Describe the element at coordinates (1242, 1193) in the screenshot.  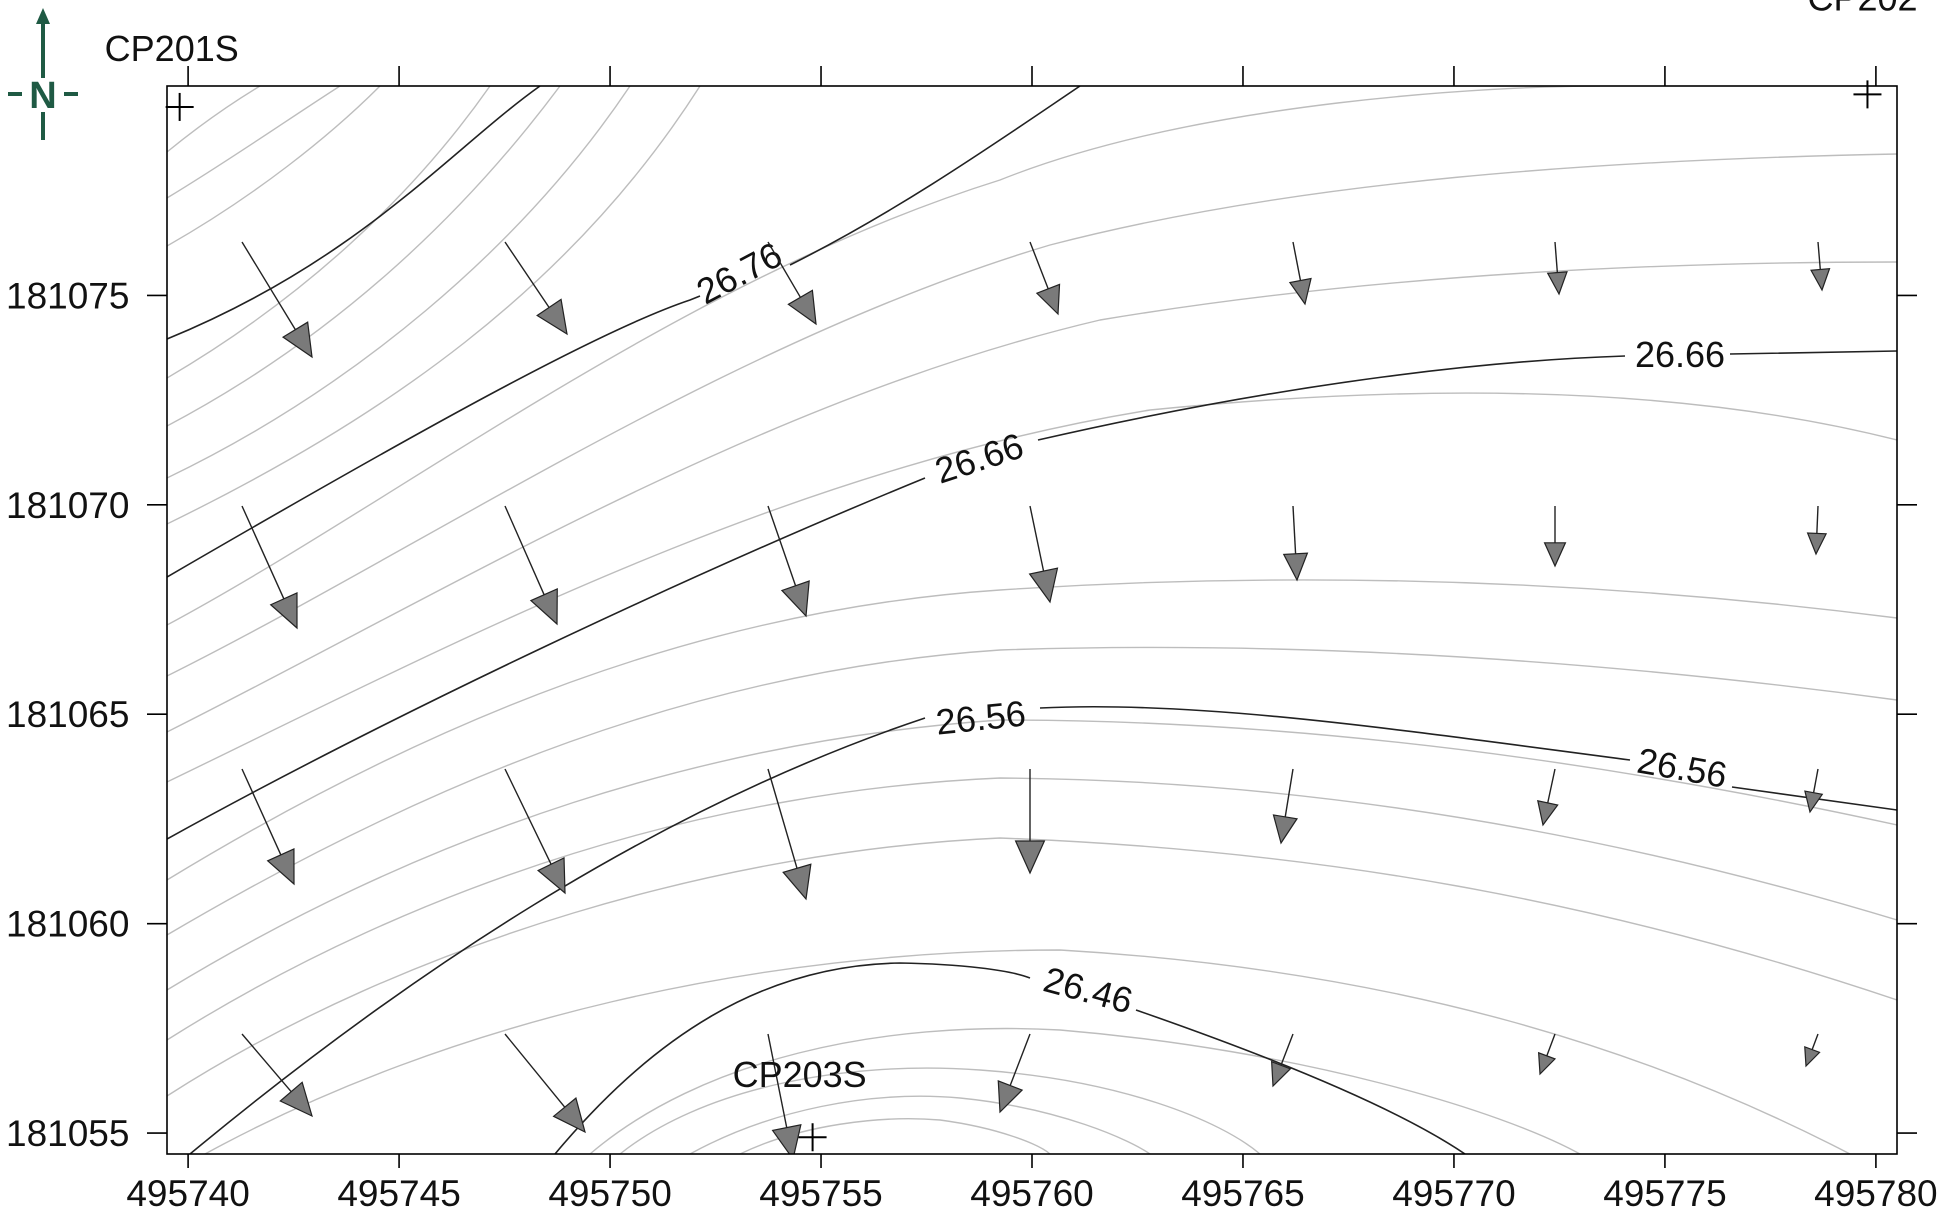
I see `x-tick-label: 495765` at that location.